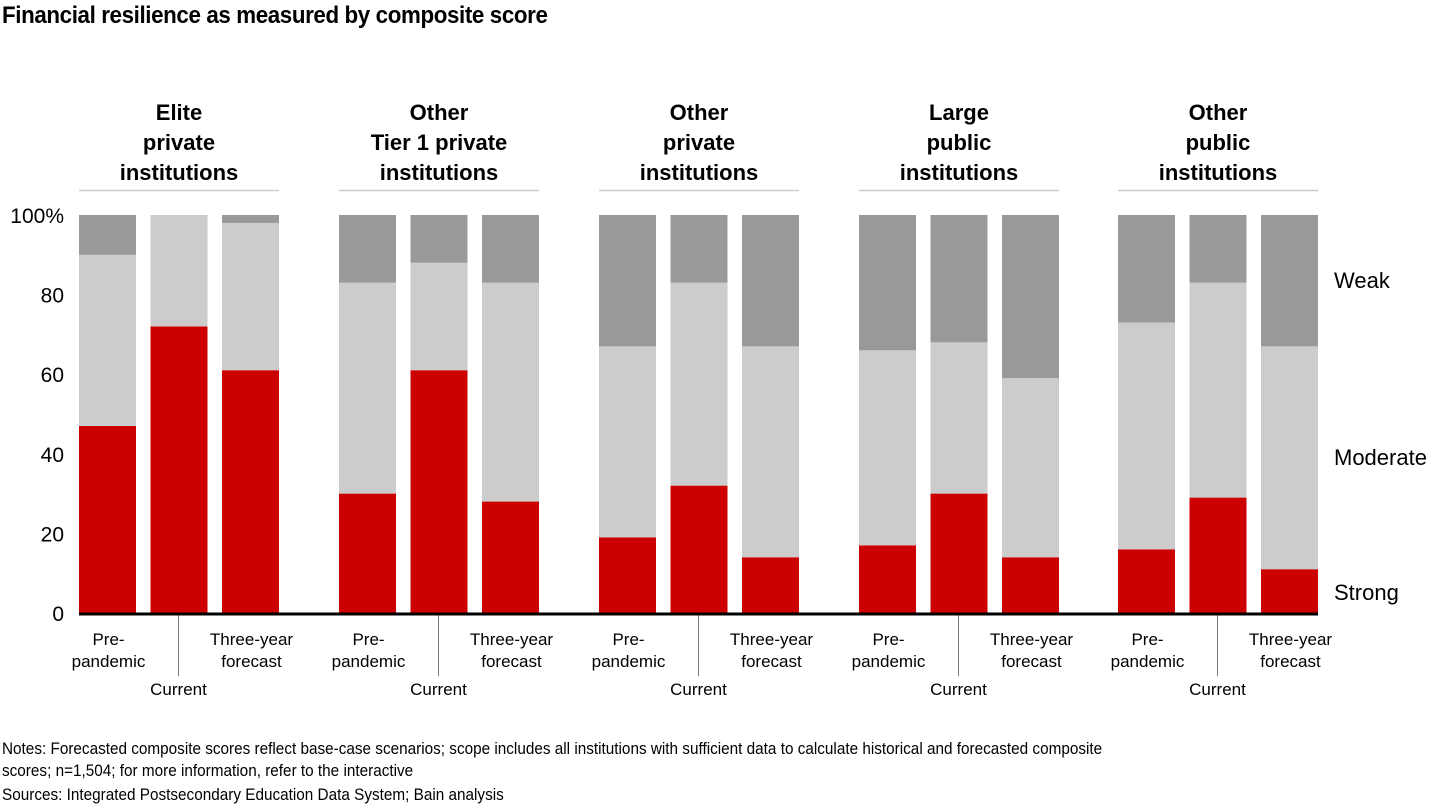 This screenshot has width=1440, height=810. Describe the element at coordinates (439, 142) in the screenshot. I see `group-title-line: Tier 1 private` at that location.